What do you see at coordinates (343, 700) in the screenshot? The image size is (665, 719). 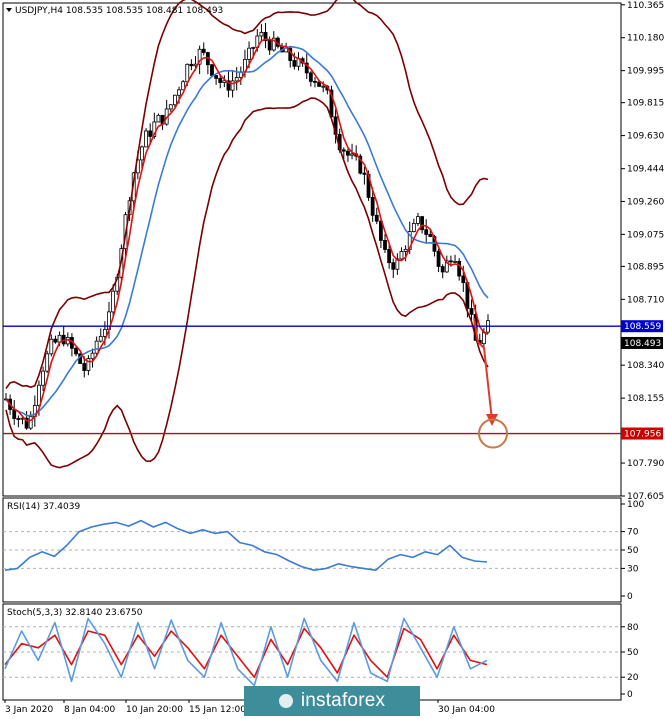 I see `watermark-text: instaforex` at bounding box center [343, 700].